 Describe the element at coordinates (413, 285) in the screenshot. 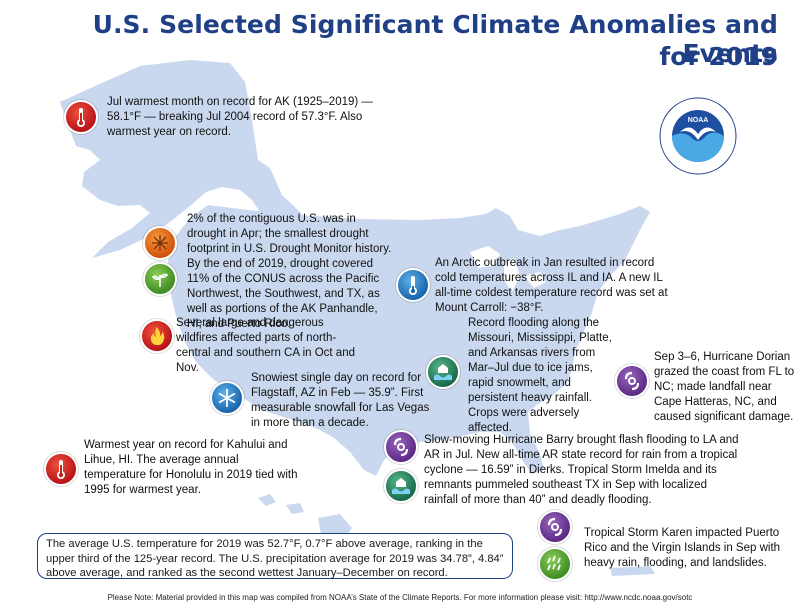

I see `thermometer-cold-icon` at that location.